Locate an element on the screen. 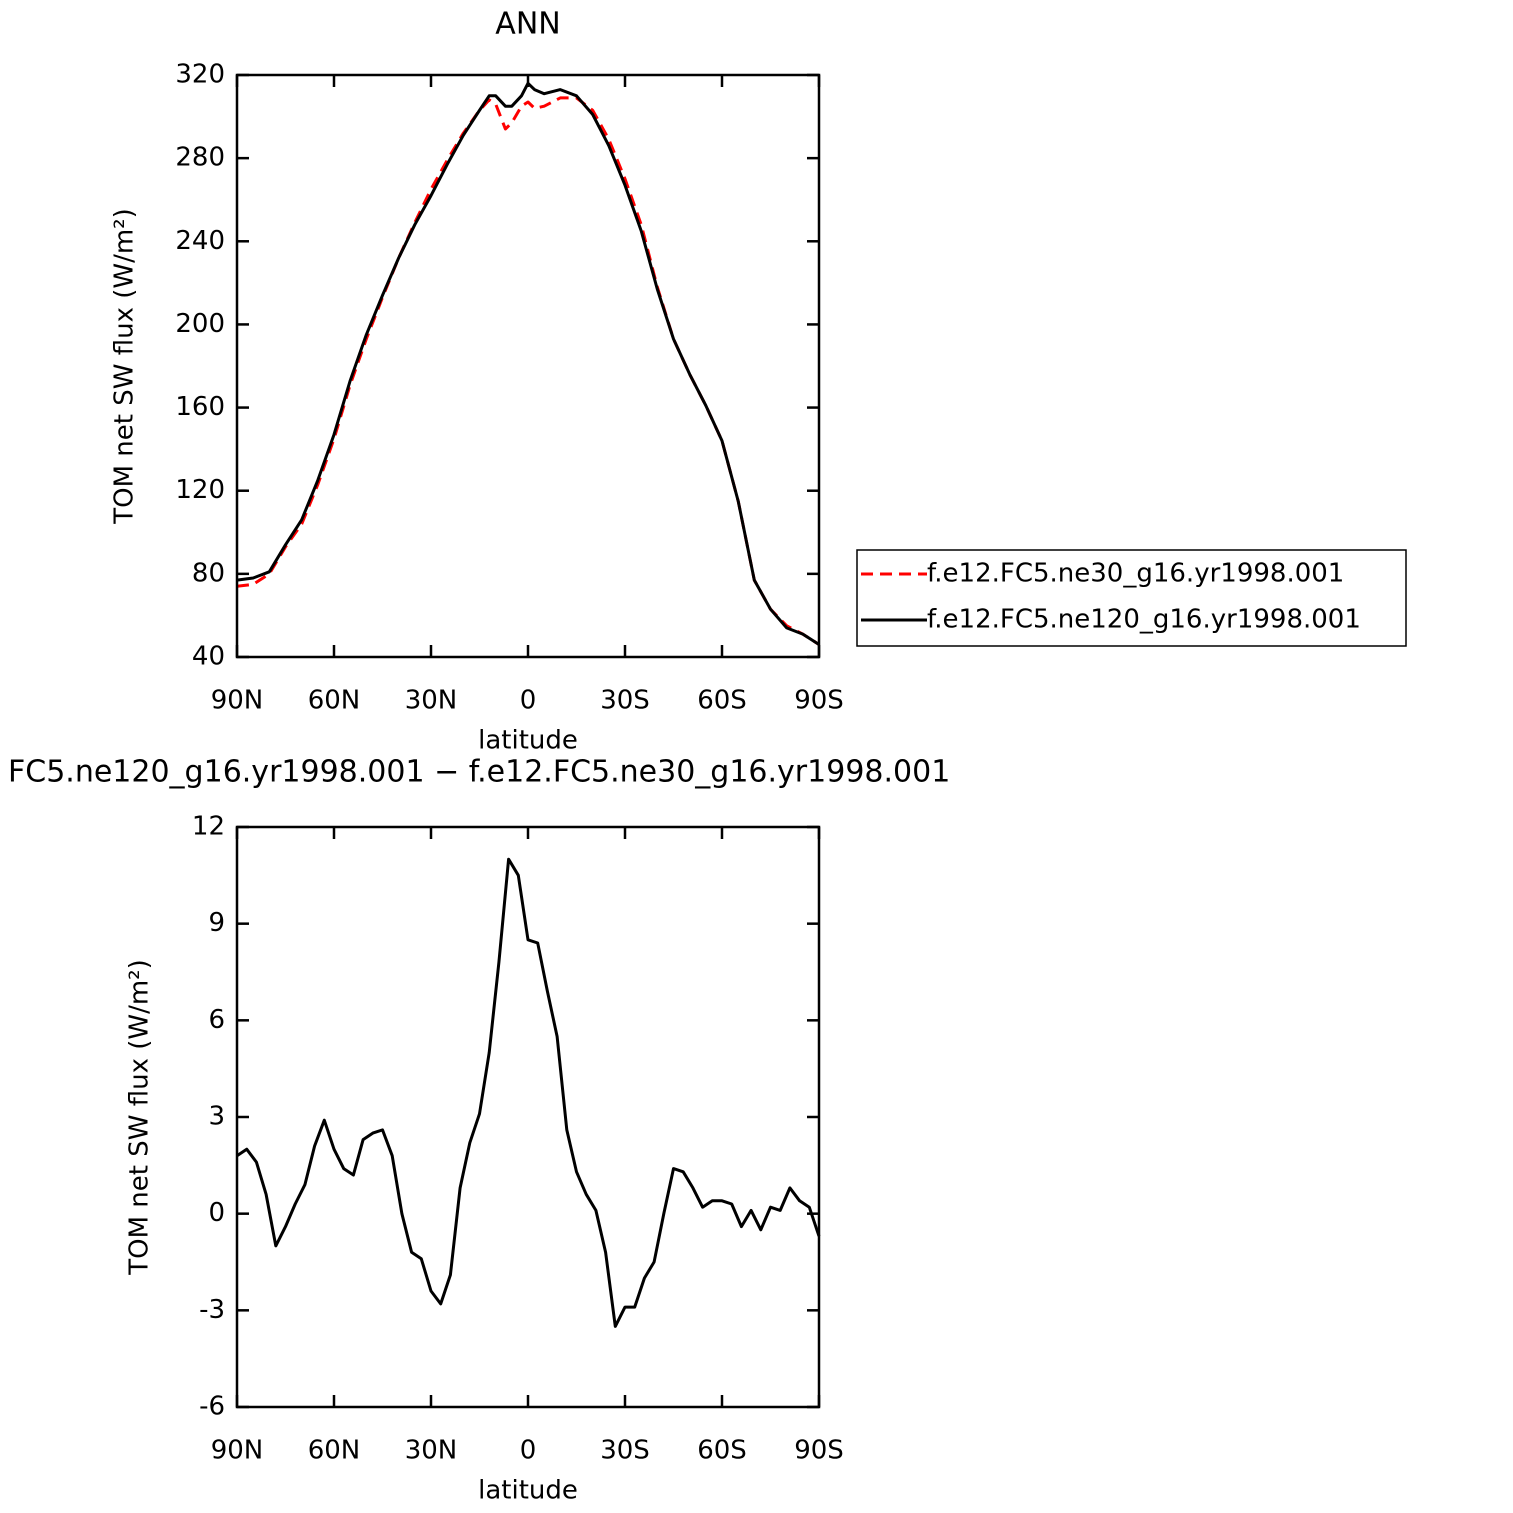 The image size is (1513, 1513). legend-box is located at coordinates (1131, 598).